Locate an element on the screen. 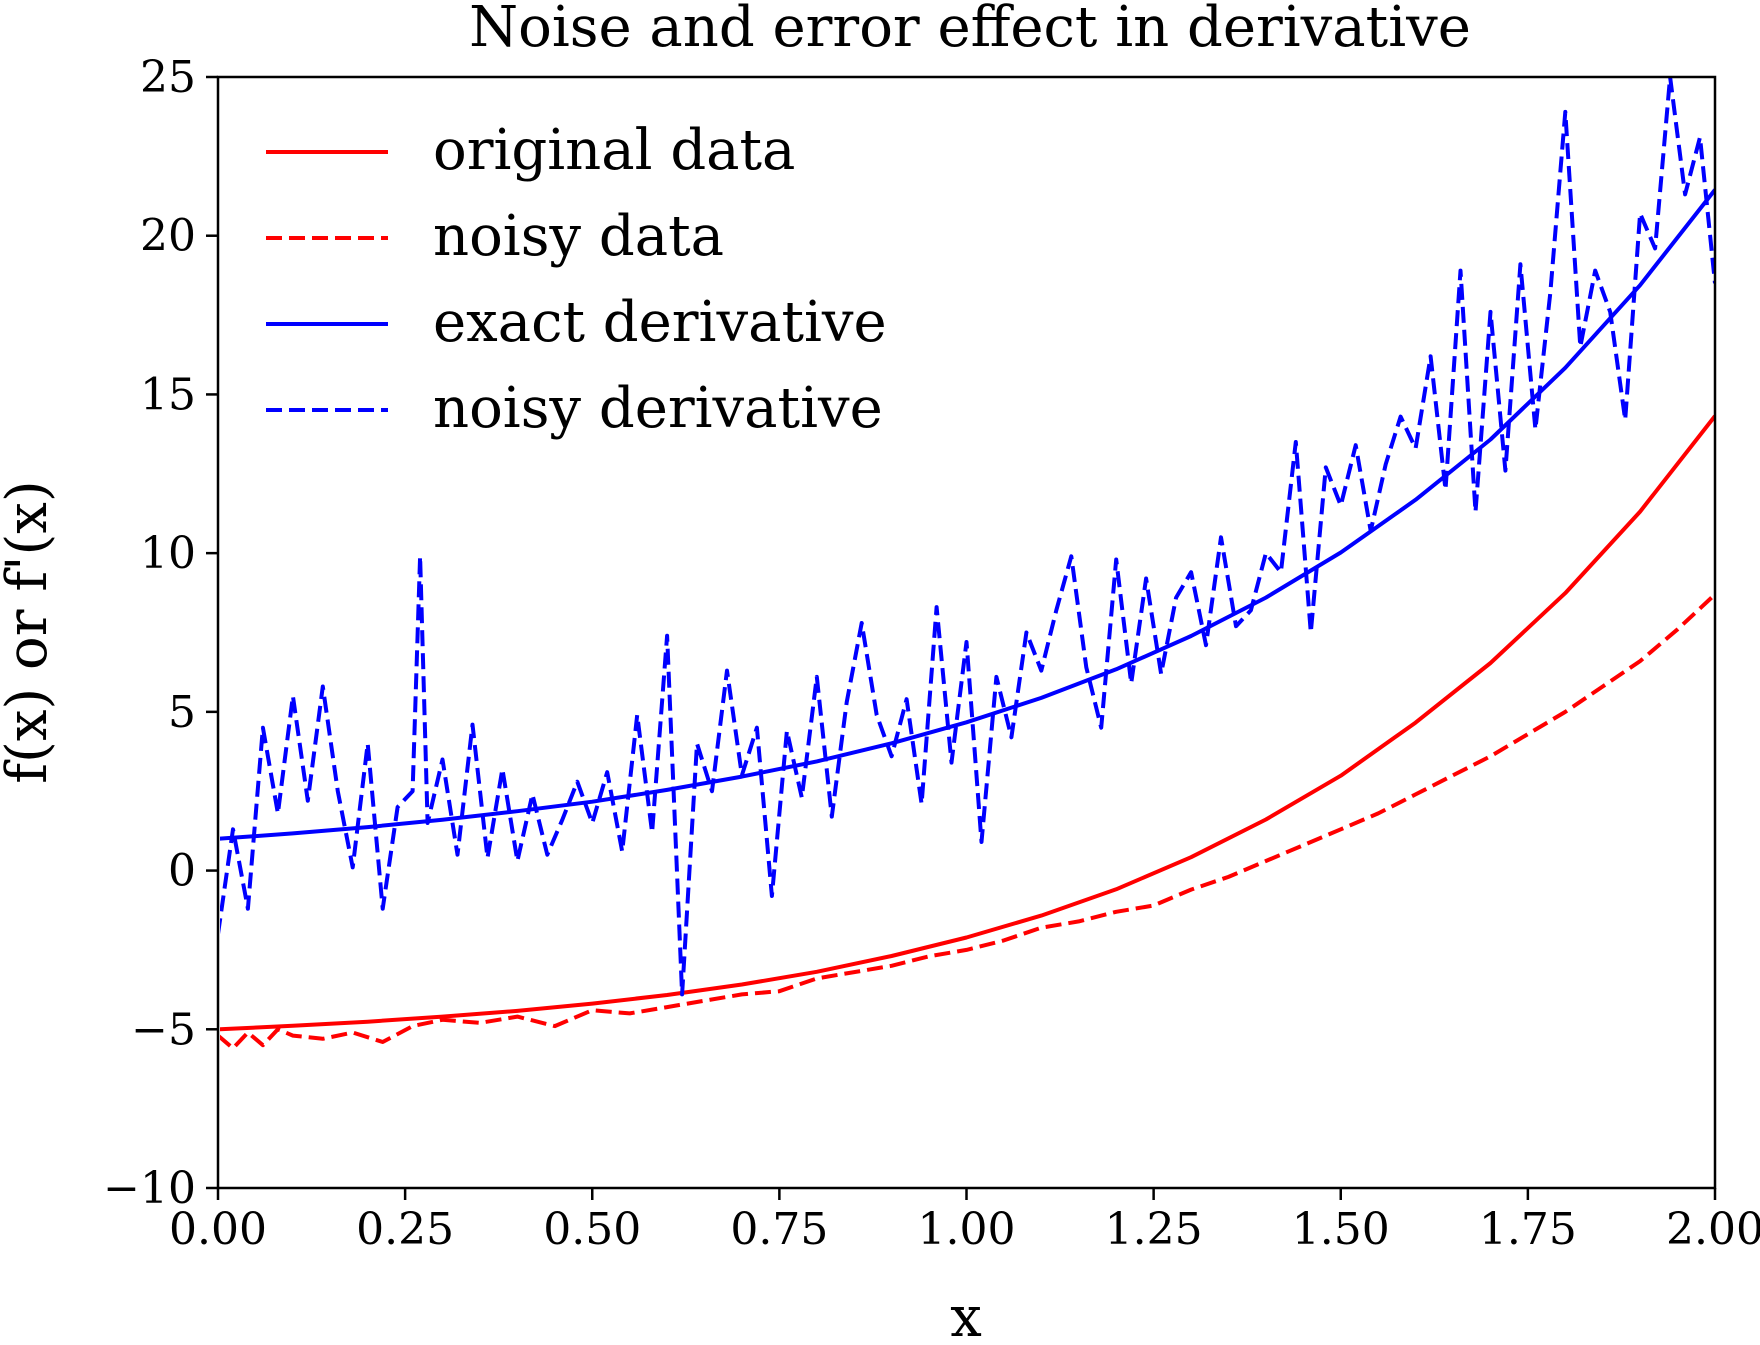 The height and width of the screenshot is (1345, 1760). x-tick-label: 1.25 is located at coordinates (1154, 1229).